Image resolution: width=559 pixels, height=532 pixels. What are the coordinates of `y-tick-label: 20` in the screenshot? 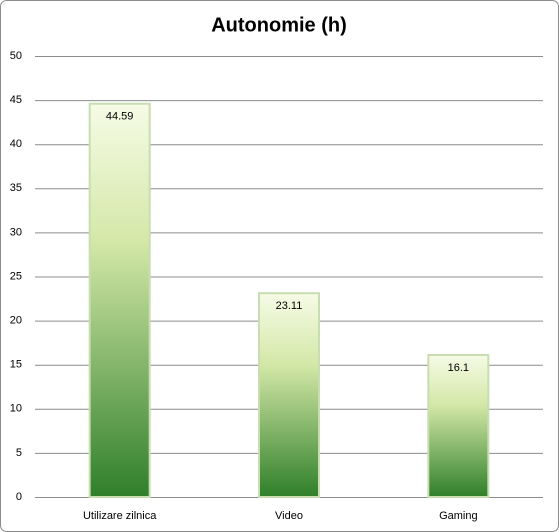 It's located at (16, 321).